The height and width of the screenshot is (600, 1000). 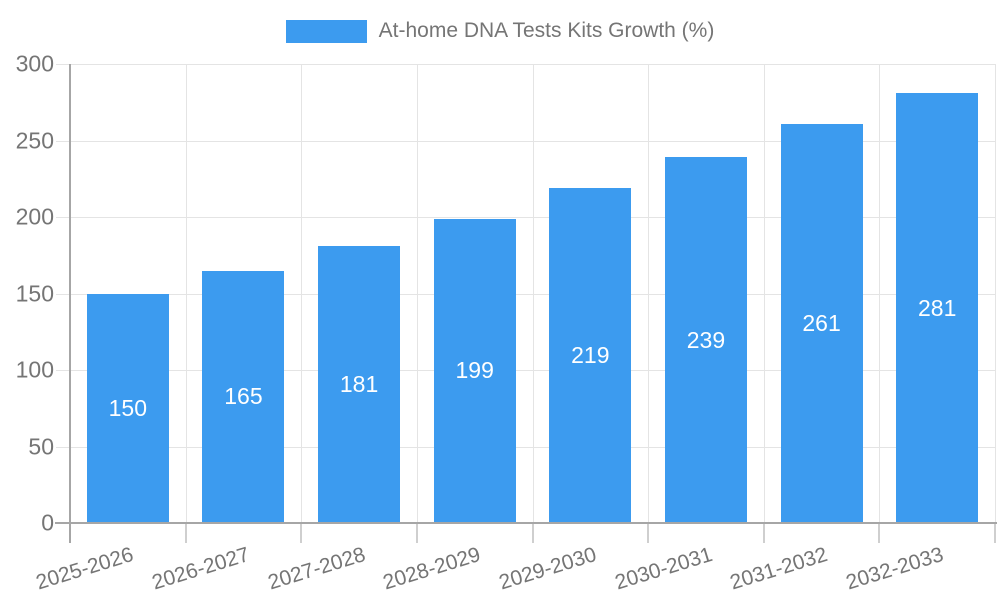 I want to click on bar: 199, so click(x=474, y=370).